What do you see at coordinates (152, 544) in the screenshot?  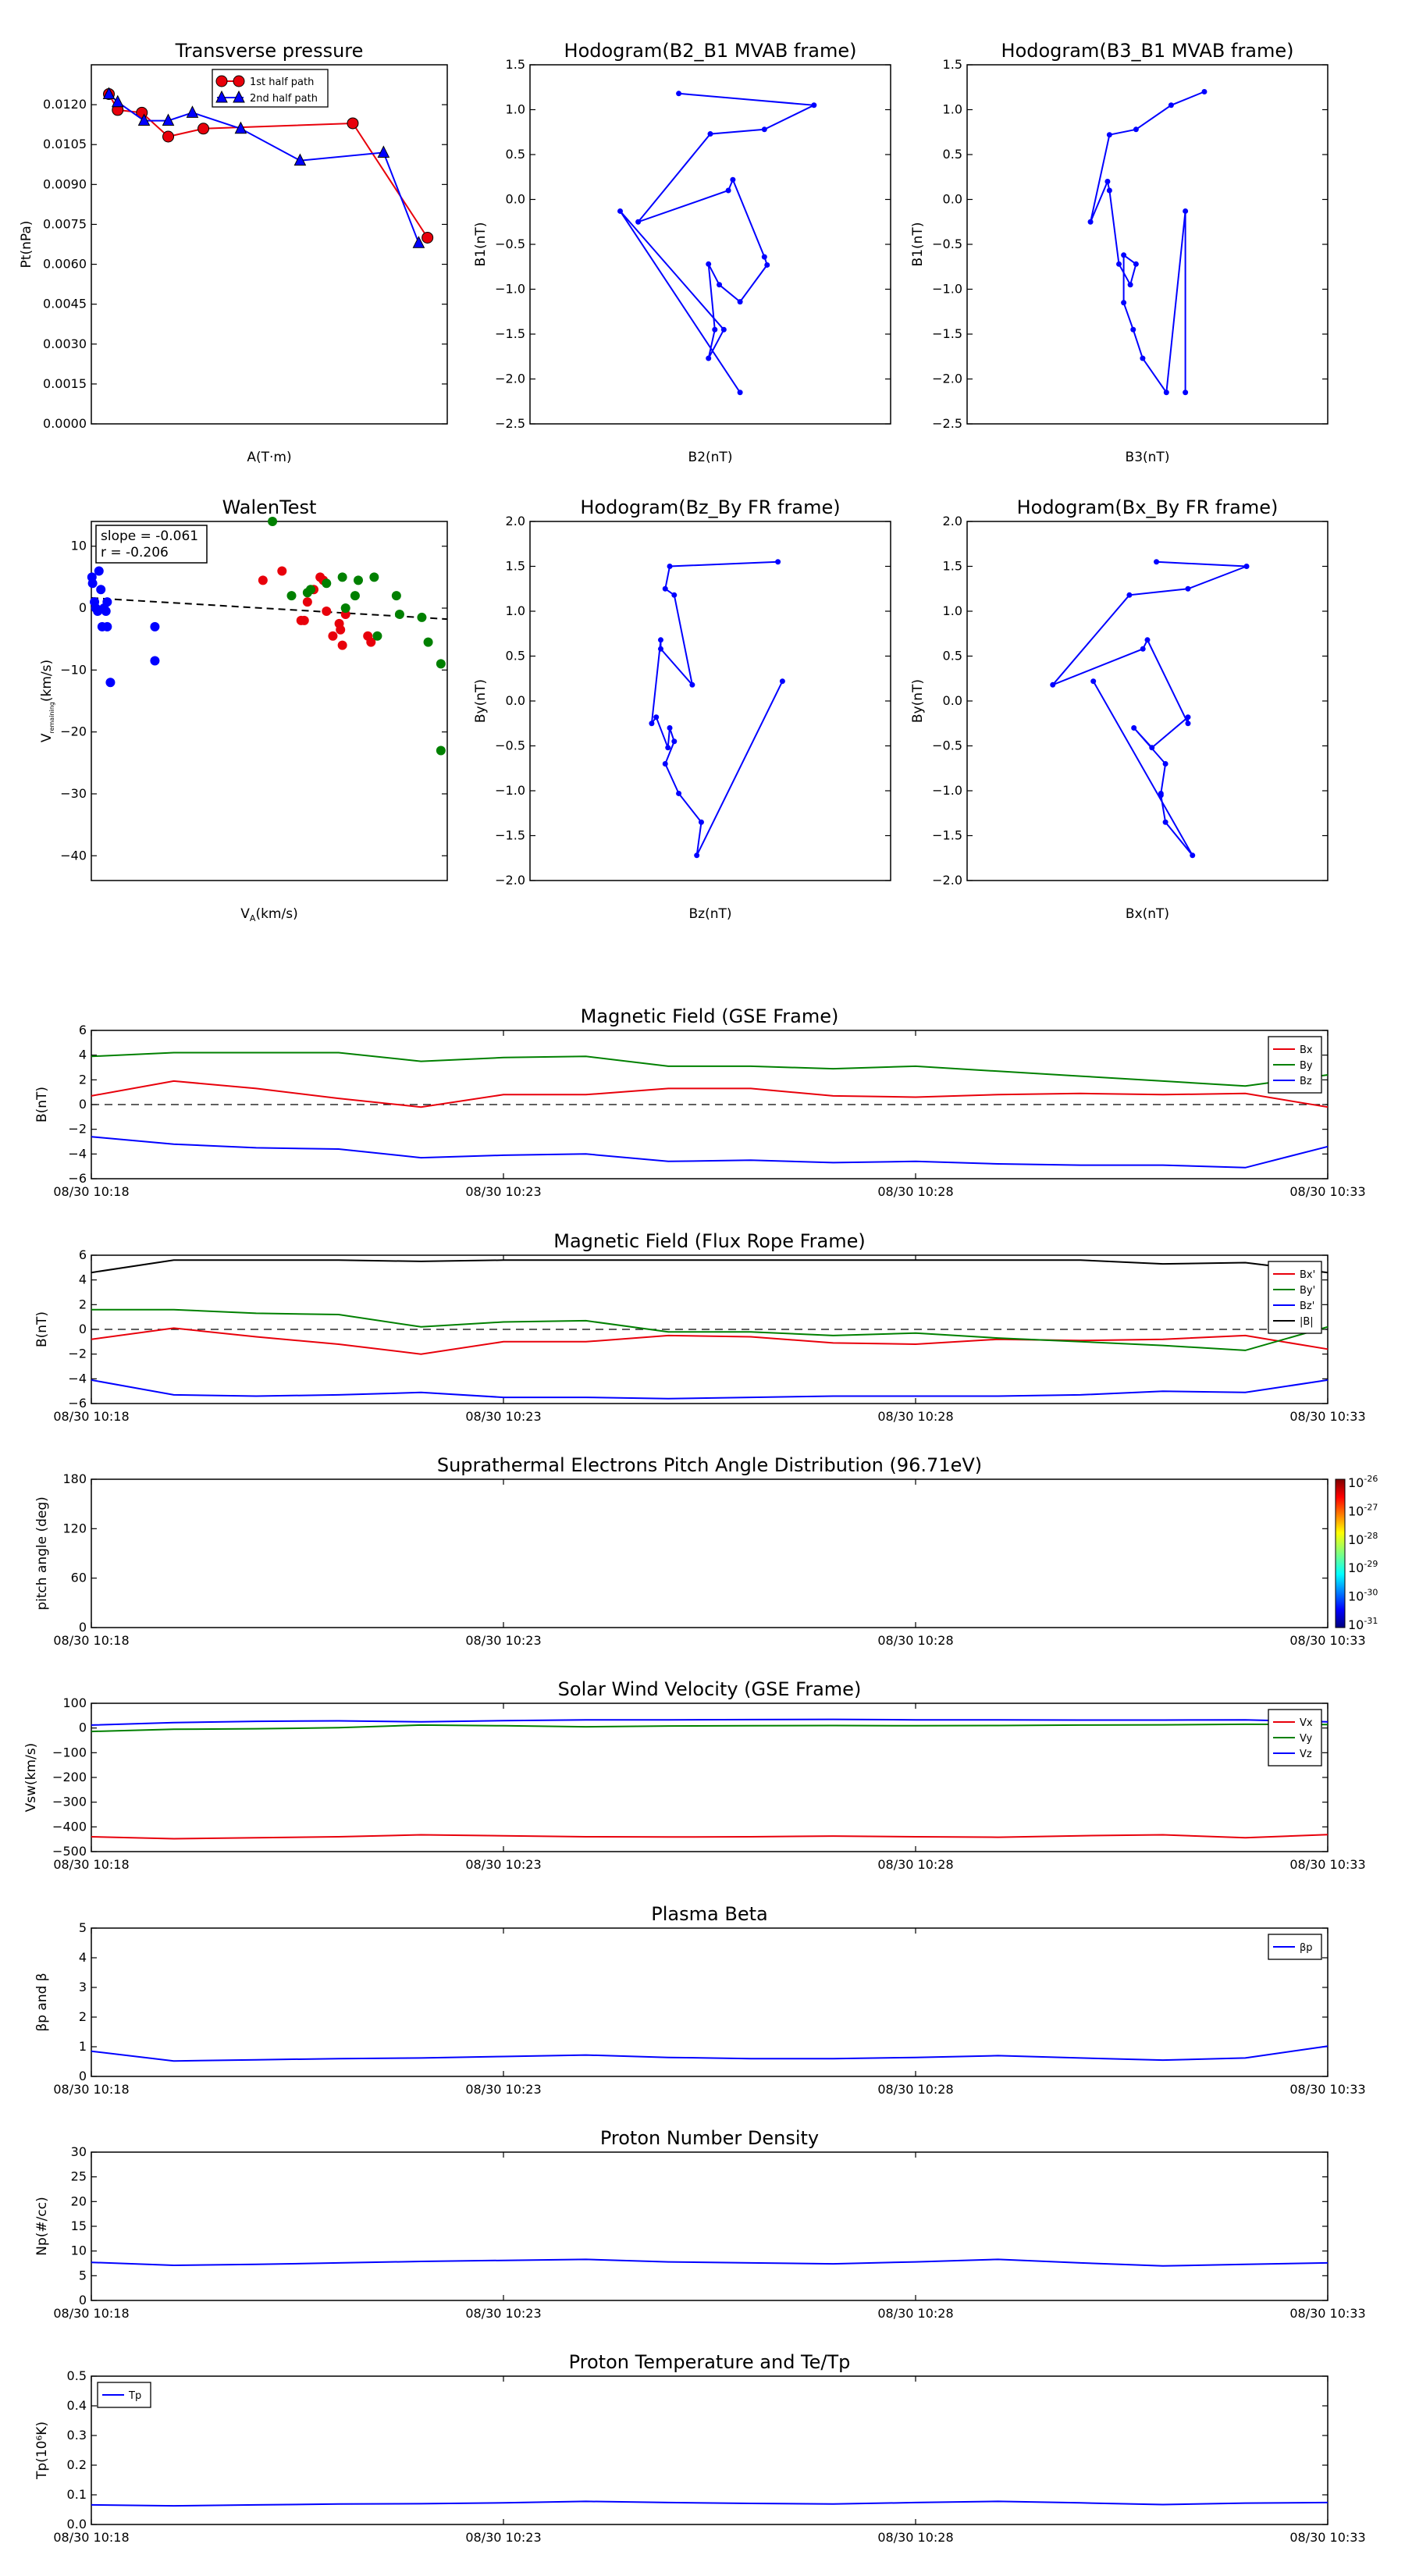 I see `annotation-box` at bounding box center [152, 544].